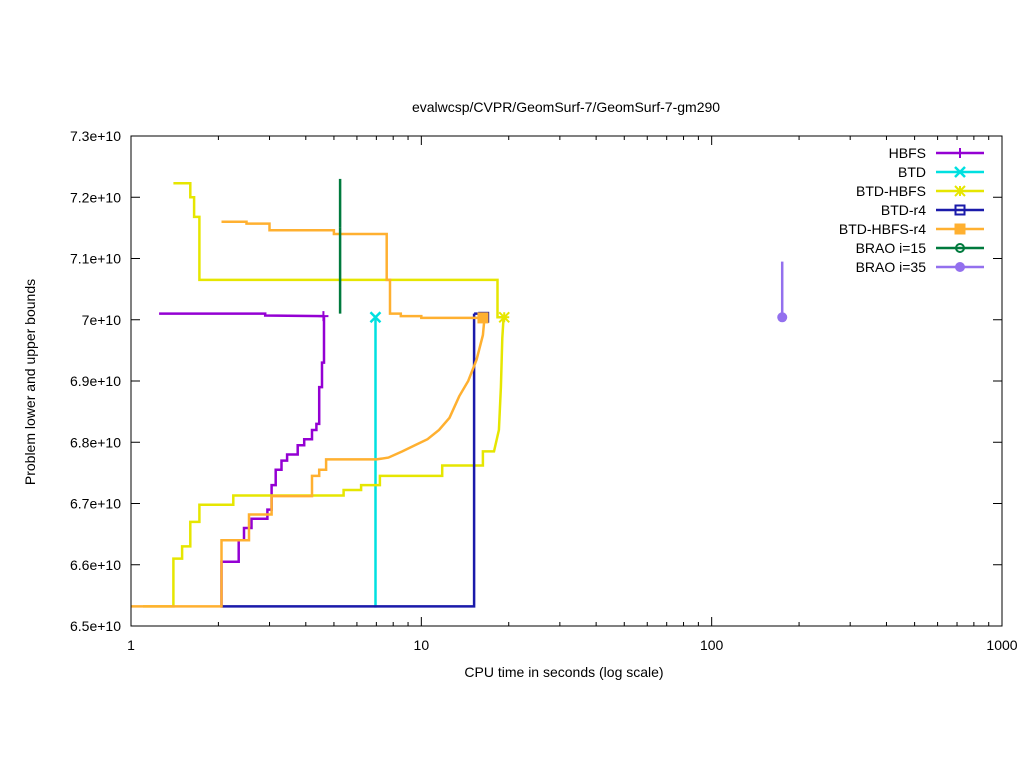 The image size is (1024, 773). Describe the element at coordinates (891, 267) in the screenshot. I see `legend-label: BRAO i=35` at that location.